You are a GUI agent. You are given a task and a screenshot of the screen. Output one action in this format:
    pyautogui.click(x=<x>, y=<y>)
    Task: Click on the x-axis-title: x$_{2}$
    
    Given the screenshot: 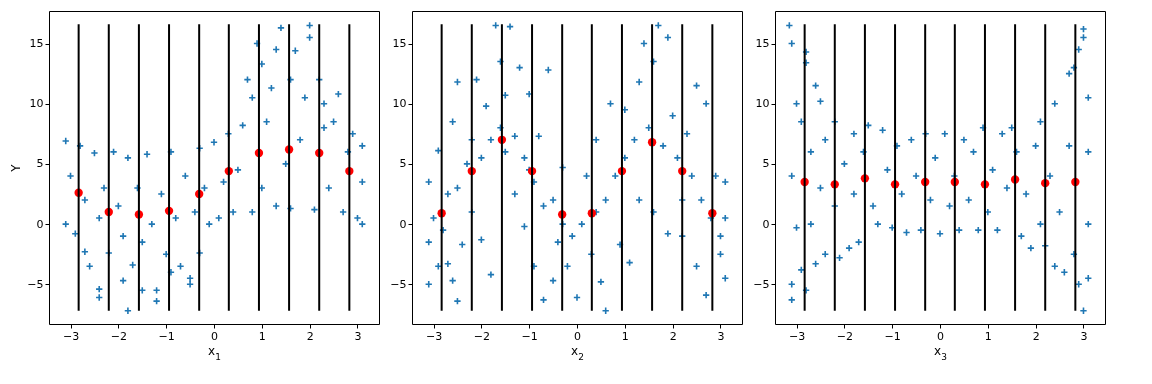 What is the action you would take?
    pyautogui.click(x=577, y=352)
    